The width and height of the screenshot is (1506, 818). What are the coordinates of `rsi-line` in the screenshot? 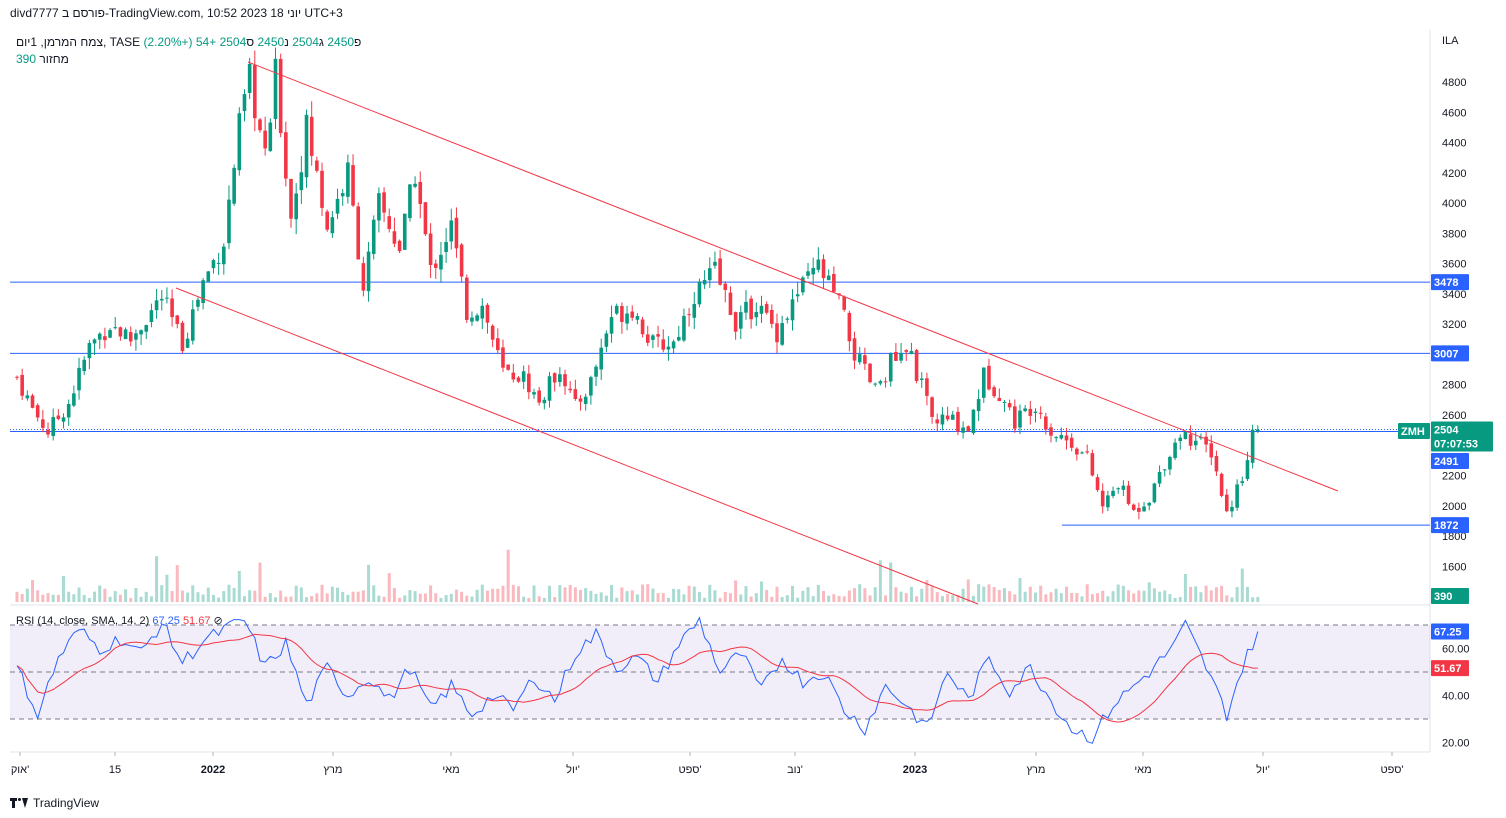 It's located at (637, 680).